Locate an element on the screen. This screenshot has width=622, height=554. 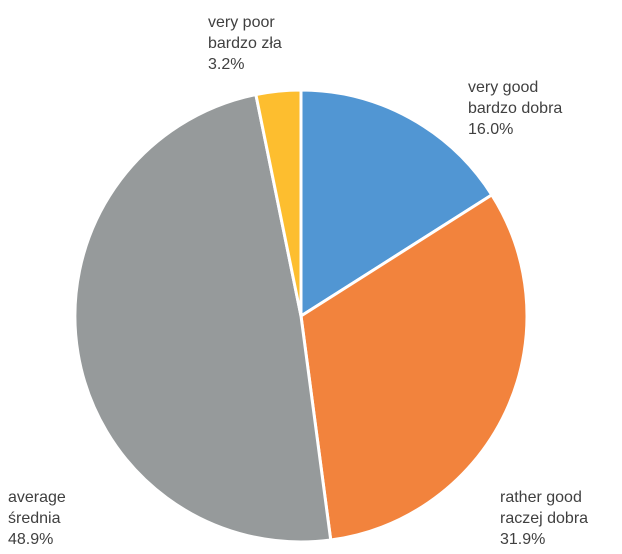
slice-label-rather-good-en: rather good is located at coordinates (541, 497).